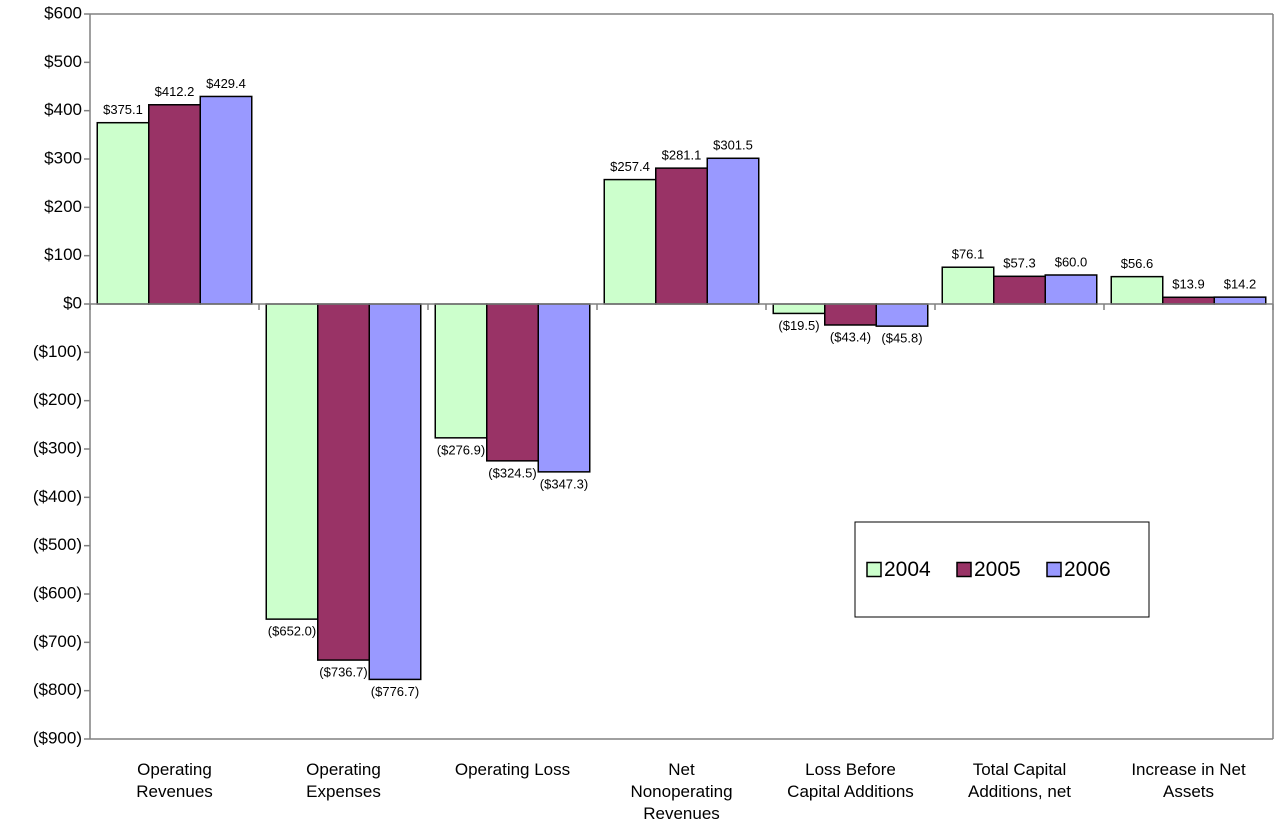 The width and height of the screenshot is (1275, 834). Describe the element at coordinates (997, 569) in the screenshot. I see `legend-label: 2005` at that location.